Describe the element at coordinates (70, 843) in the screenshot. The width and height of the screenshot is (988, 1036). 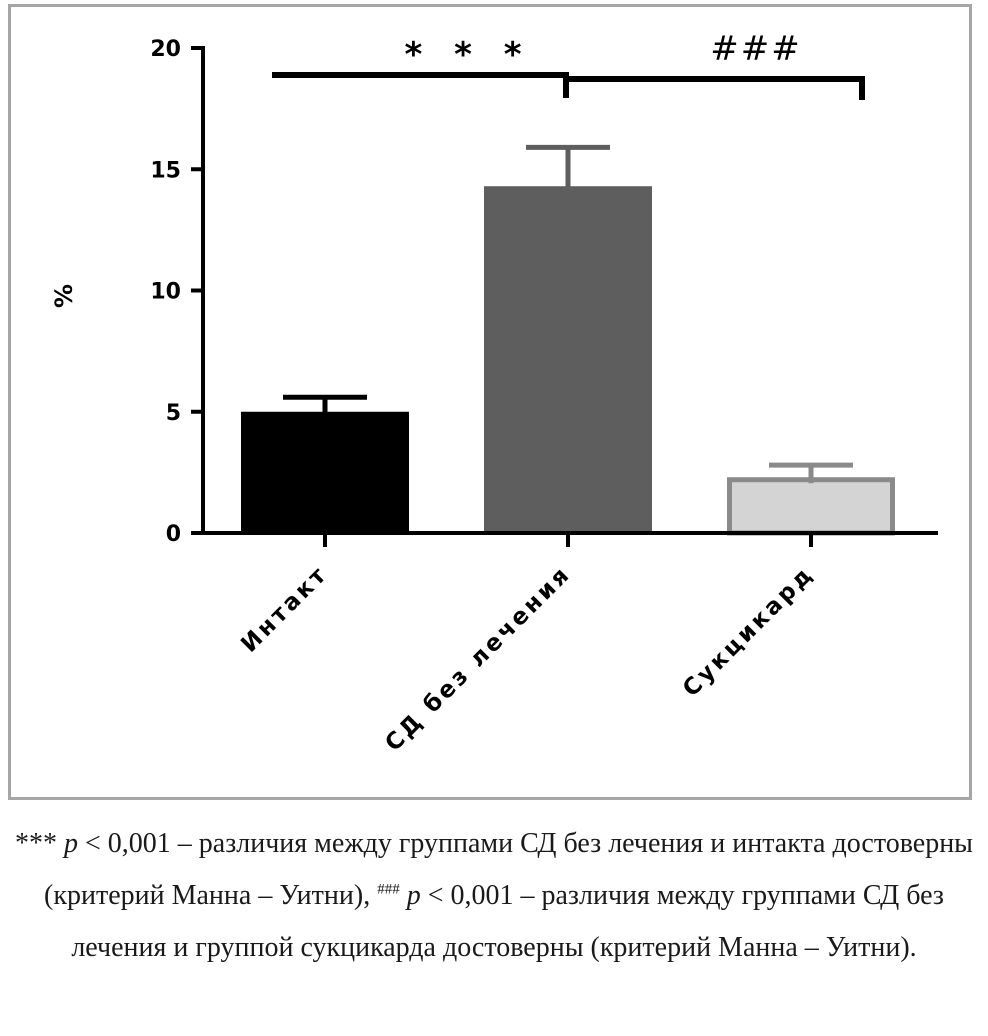
I see `caption-p-1: p` at that location.